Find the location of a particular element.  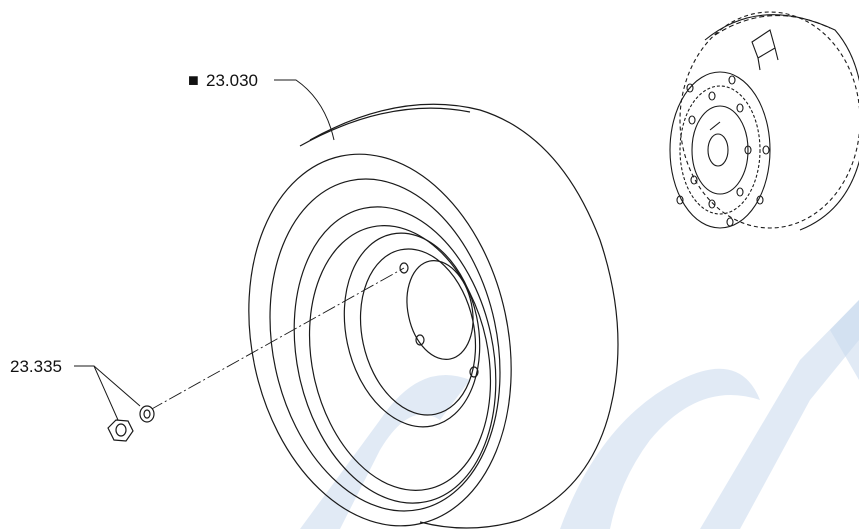

washer is located at coordinates (147, 414).